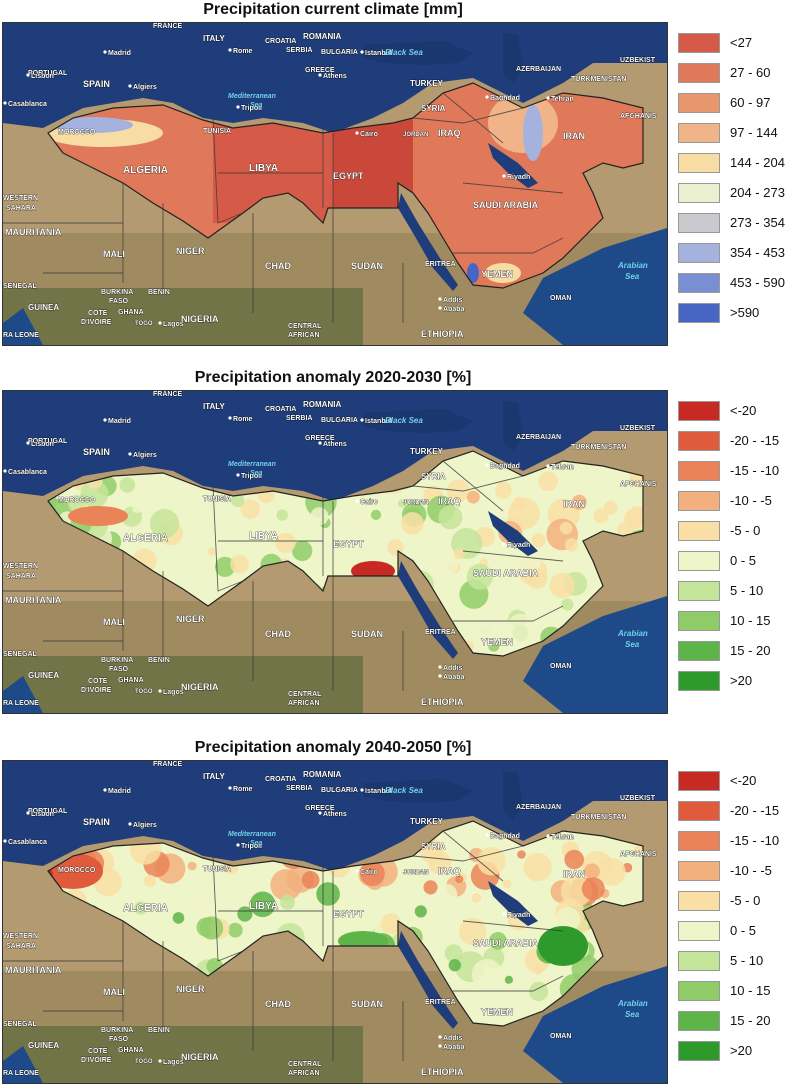  What do you see at coordinates (339, 790) in the screenshot?
I see `country-label: BULGARIA` at bounding box center [339, 790].